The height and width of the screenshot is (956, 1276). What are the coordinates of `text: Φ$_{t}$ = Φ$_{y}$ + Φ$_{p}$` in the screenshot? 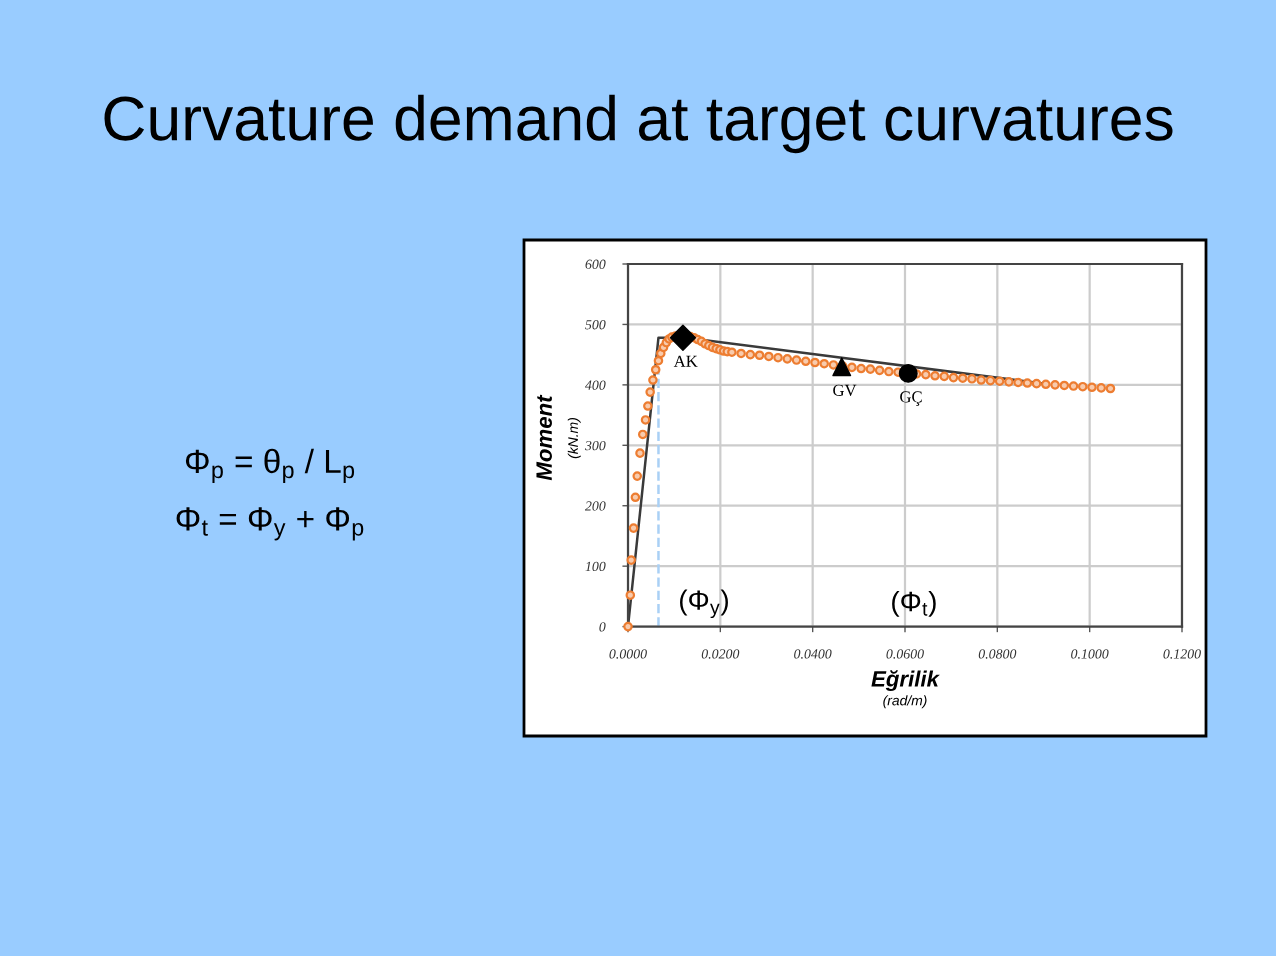 It's located at (270, 524).